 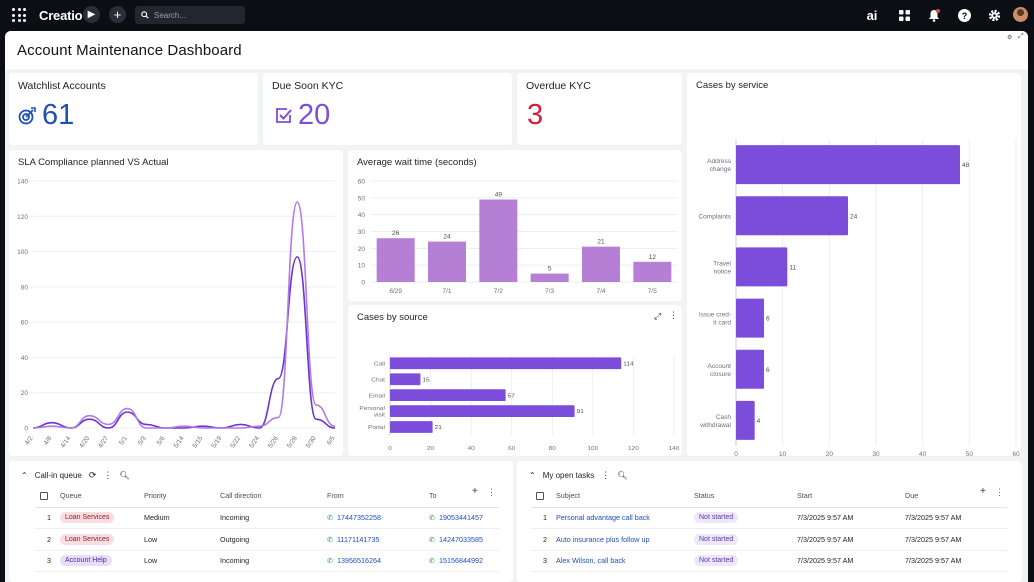 I want to click on to-cell: ✆ 19053441457, so click(x=461, y=518).